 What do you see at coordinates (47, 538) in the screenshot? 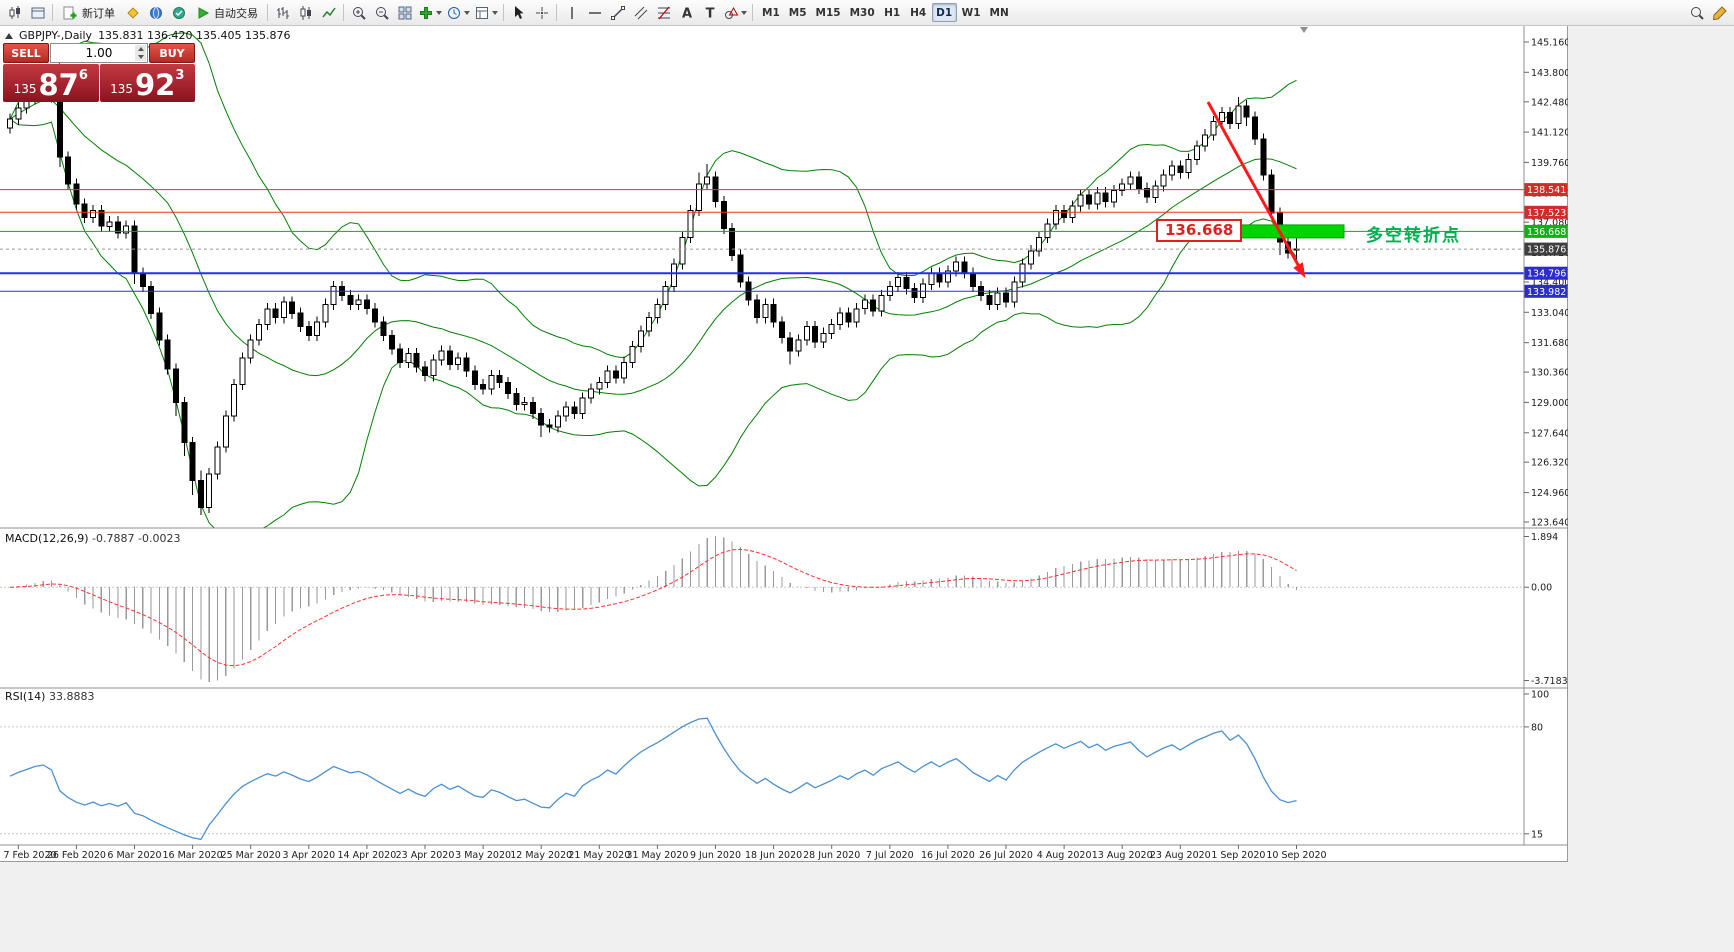
I see `macd-name: MACD(12,26,9)` at bounding box center [47, 538].